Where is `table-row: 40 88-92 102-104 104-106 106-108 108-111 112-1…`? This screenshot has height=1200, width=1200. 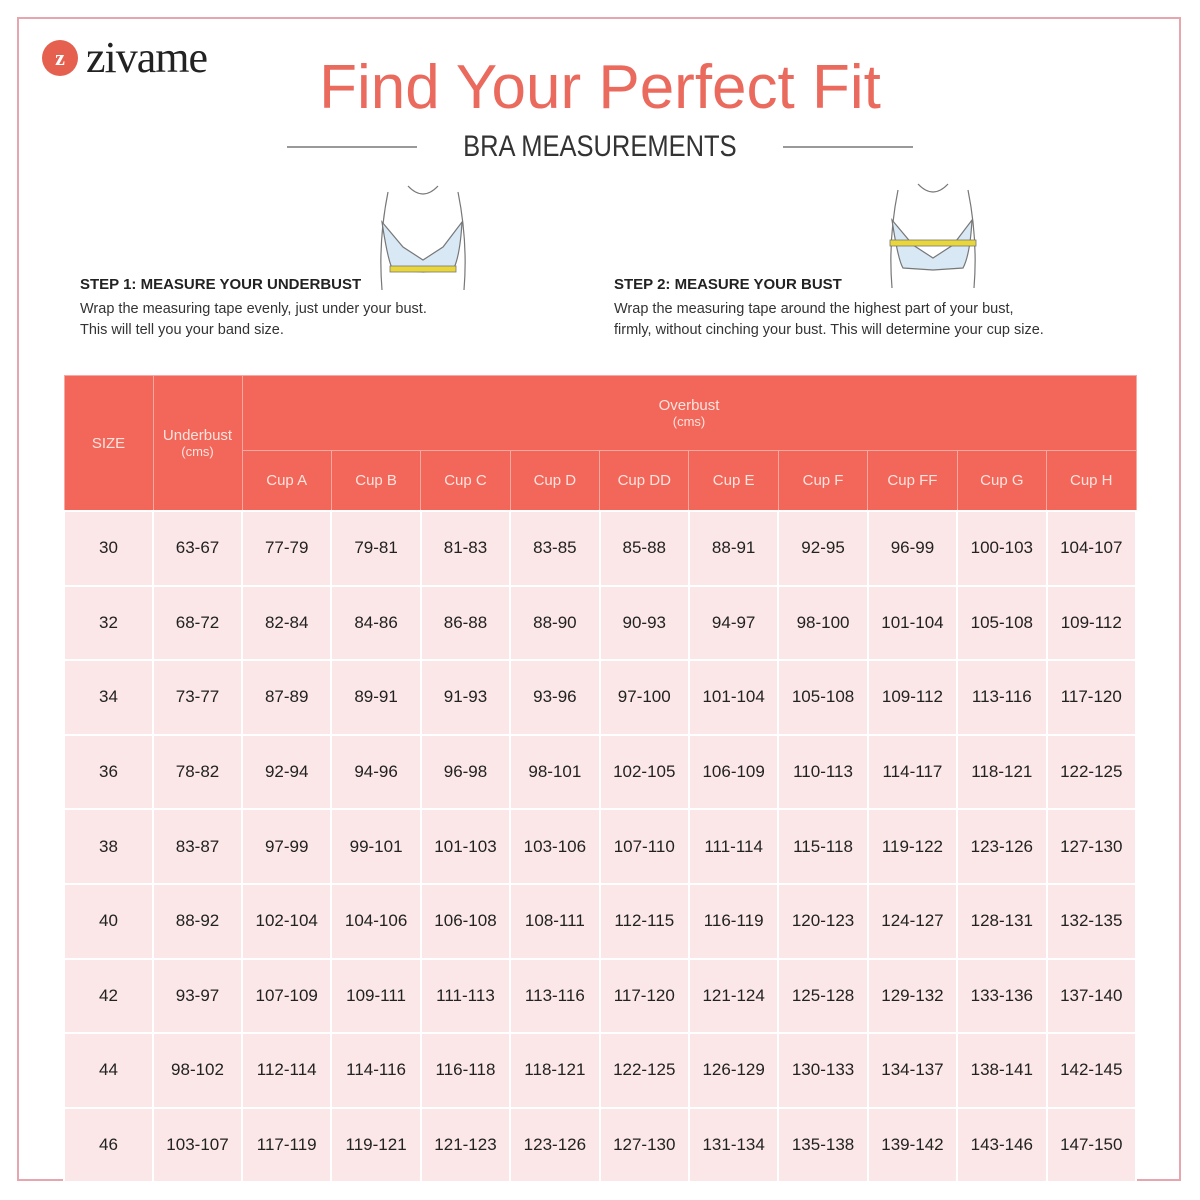 table-row: 40 88-92 102-104 104-106 106-108 108-111 112-1… is located at coordinates (600, 921).